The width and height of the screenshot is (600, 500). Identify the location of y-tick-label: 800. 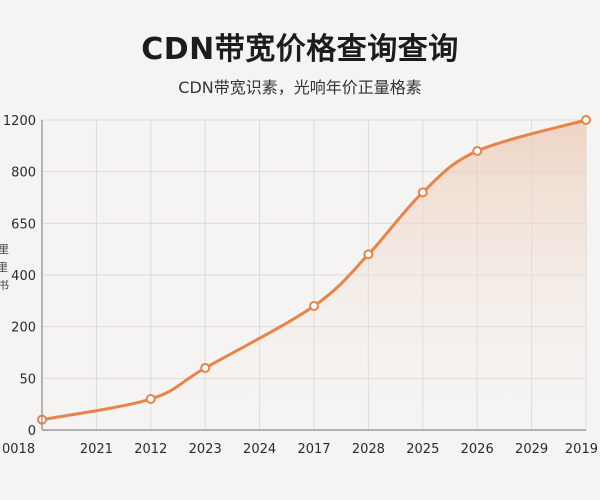
(23, 173).